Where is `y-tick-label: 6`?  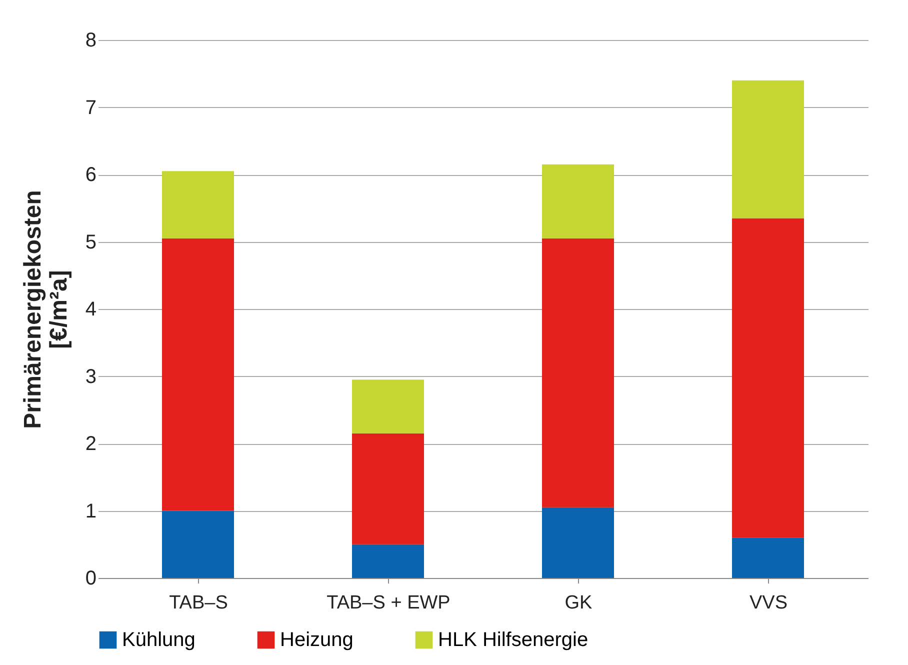 y-tick-label: 6 is located at coordinates (90, 175).